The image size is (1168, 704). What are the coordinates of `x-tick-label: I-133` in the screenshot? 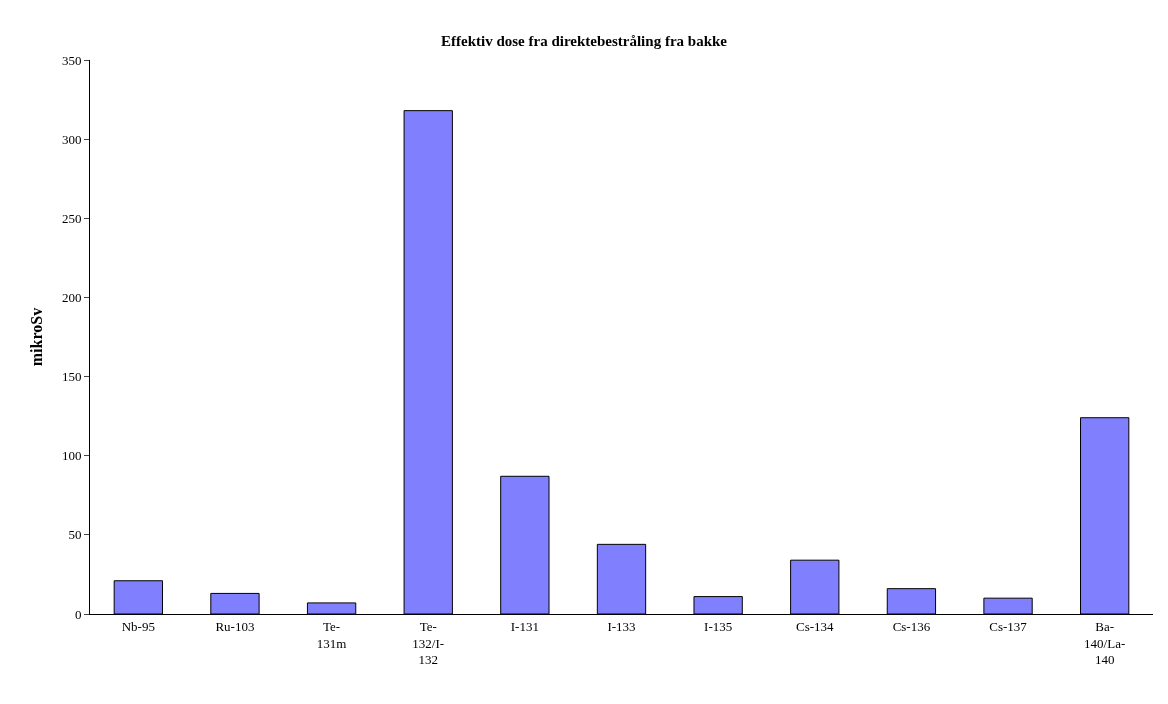 It's located at (621, 626).